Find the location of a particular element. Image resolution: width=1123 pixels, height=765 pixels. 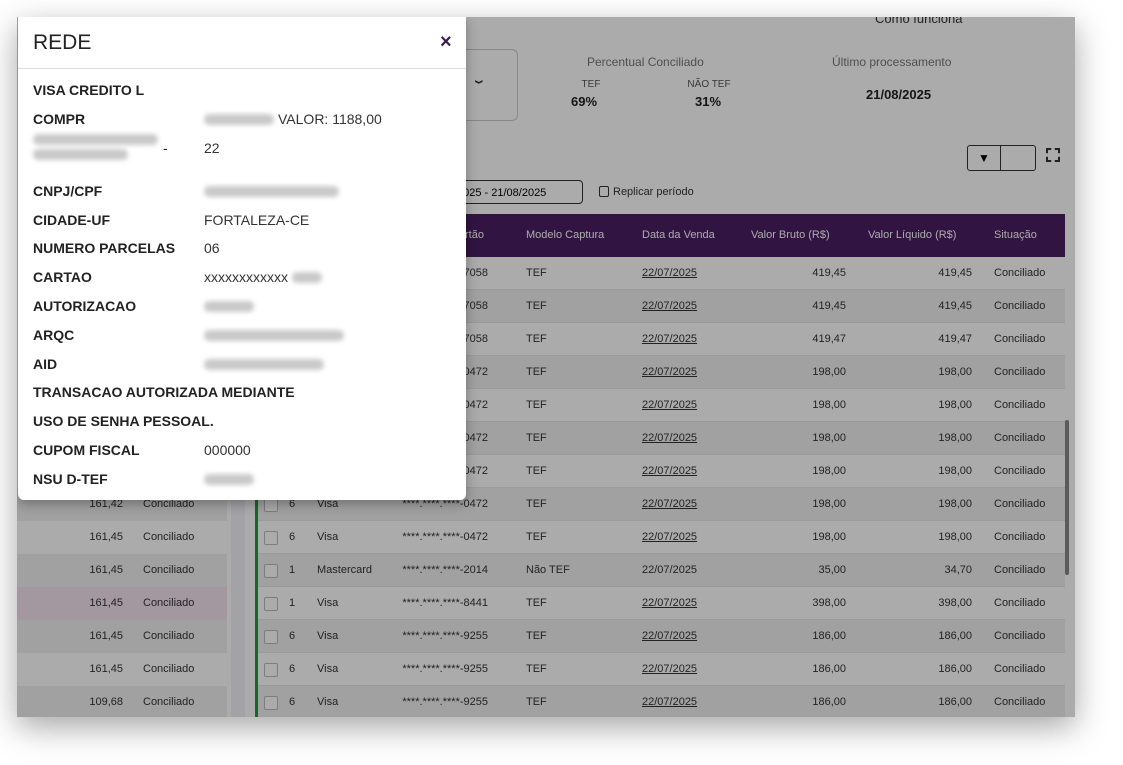

cell-bruto: 398,00 is located at coordinates (829, 603).